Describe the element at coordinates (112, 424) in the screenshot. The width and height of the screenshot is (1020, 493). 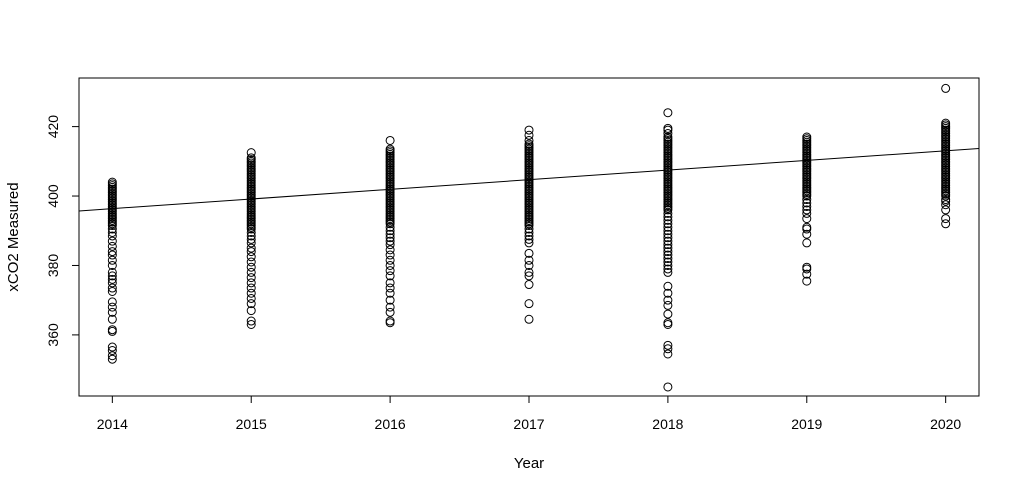
I see `x-tick-label-2014: 2014` at that location.